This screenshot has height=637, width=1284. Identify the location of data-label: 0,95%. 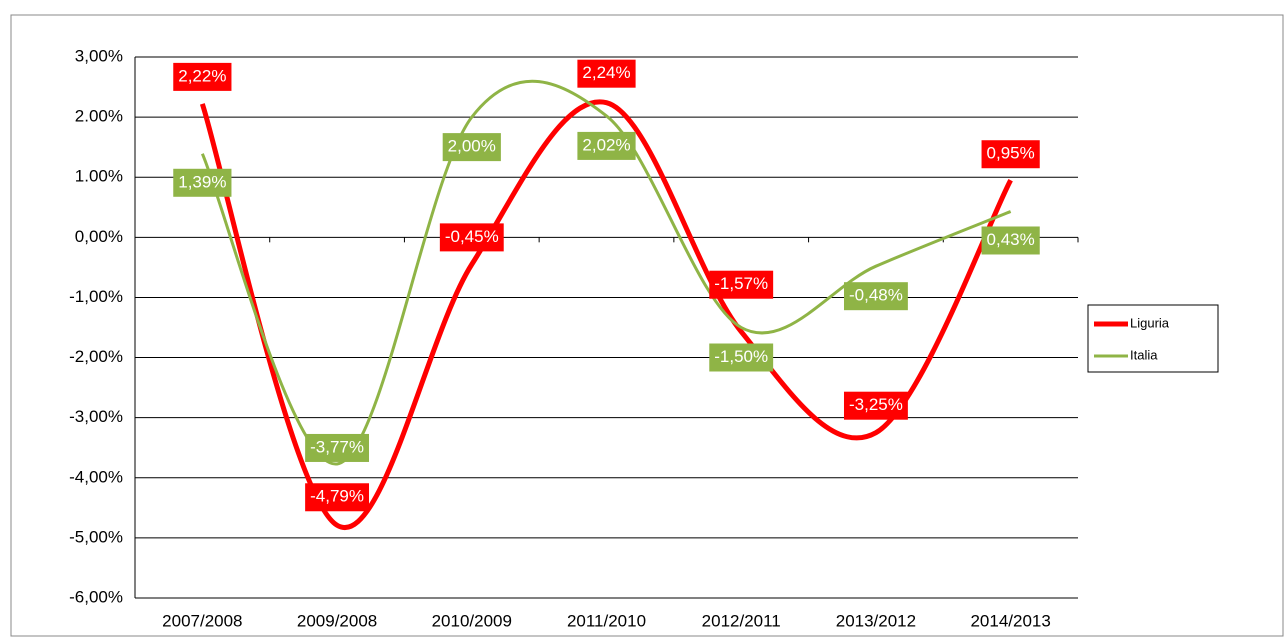
(1011, 153).